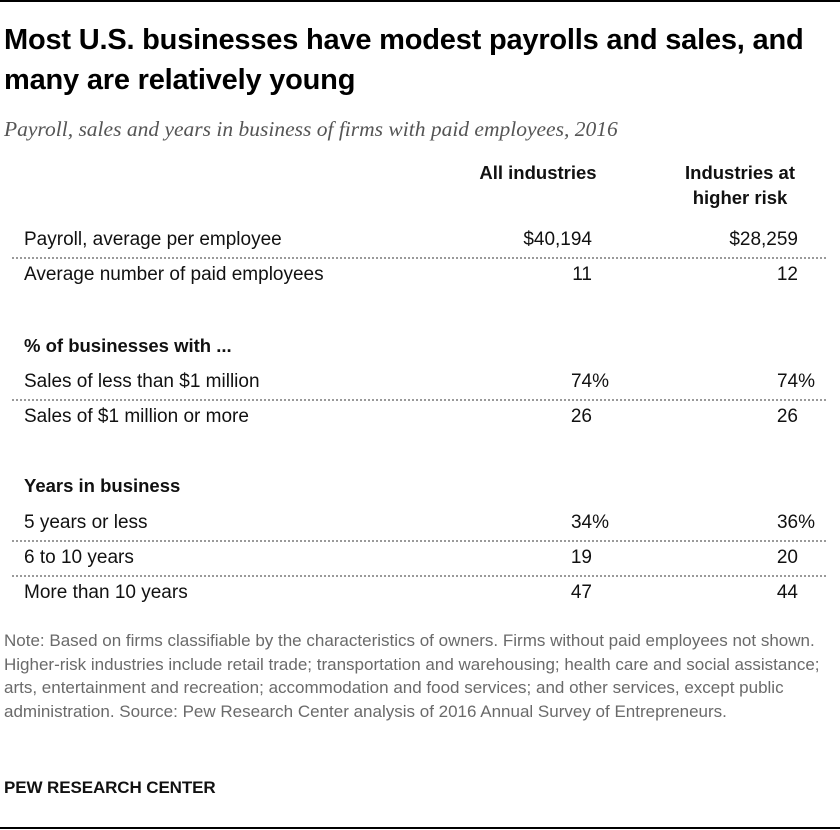 Image resolution: width=840 pixels, height=830 pixels. Describe the element at coordinates (589, 522) in the screenshot. I see `value-all-industries: 34%` at that location.